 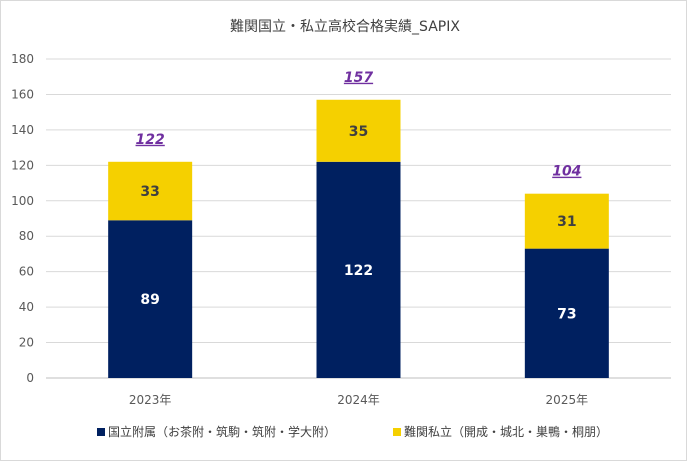 I want to click on chart-title: 難関国立・私立高校合格実績_SAPIX, so click(x=345, y=26).